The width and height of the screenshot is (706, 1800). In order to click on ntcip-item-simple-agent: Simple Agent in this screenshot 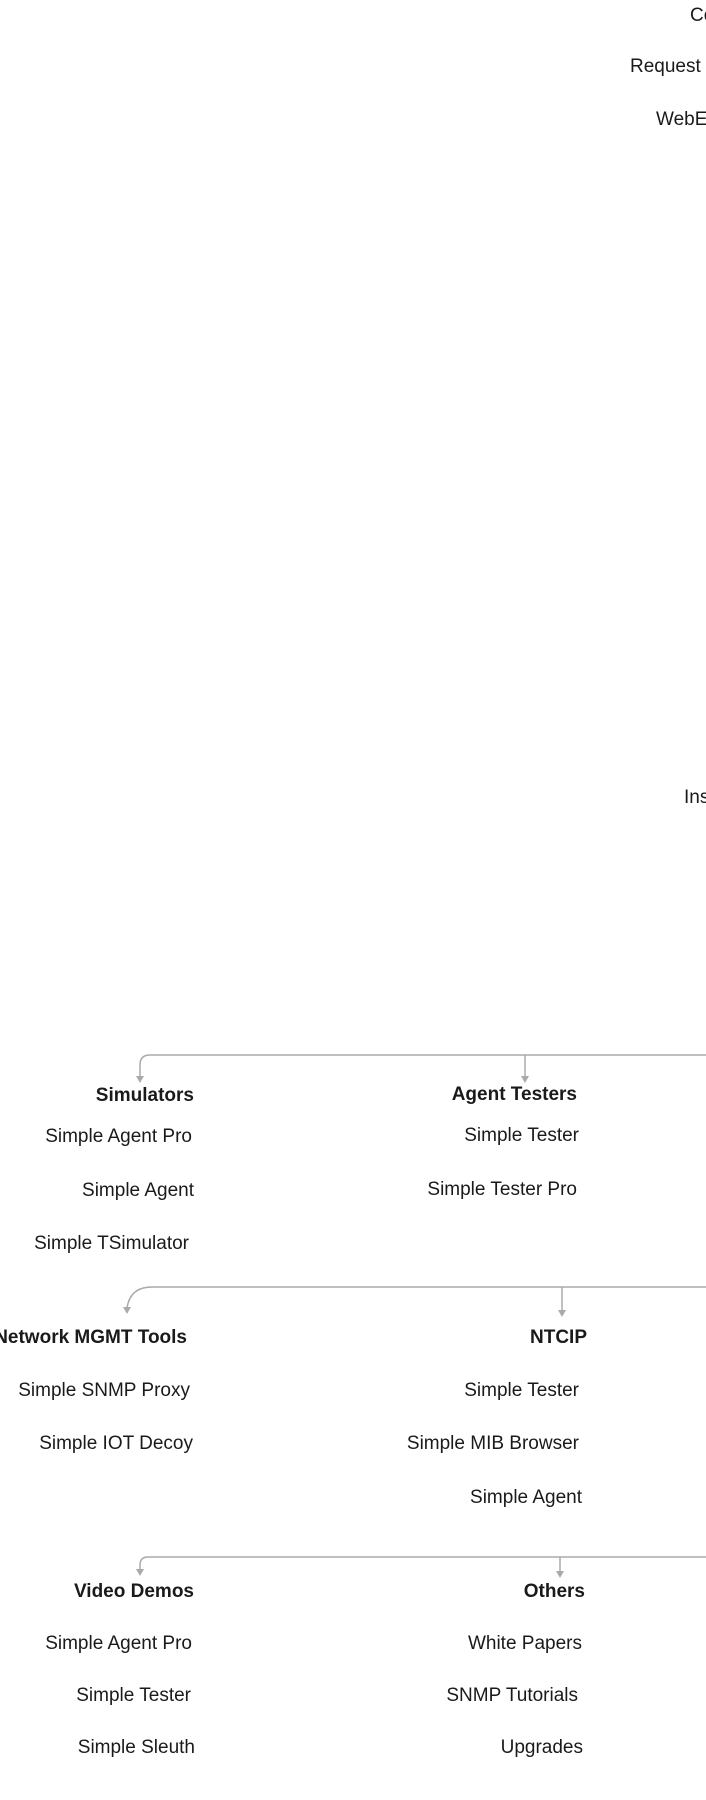, I will do `click(526, 1497)`.